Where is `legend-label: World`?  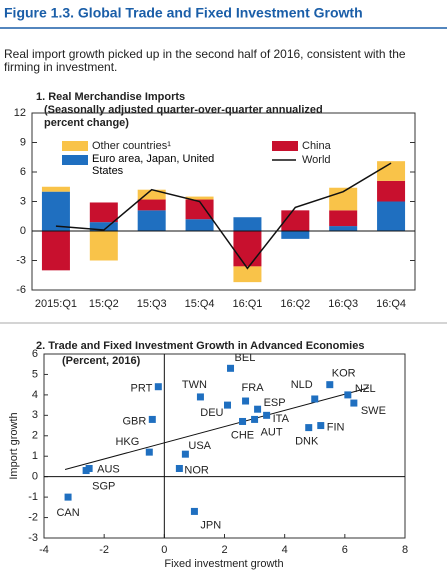 legend-label: World is located at coordinates (316, 160).